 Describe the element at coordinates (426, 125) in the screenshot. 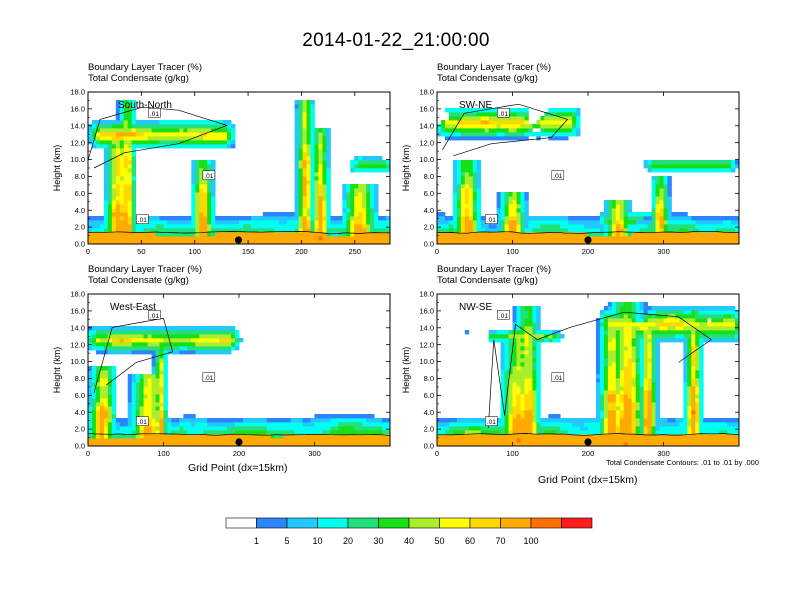

I see `y-tick-label: 14.0` at that location.